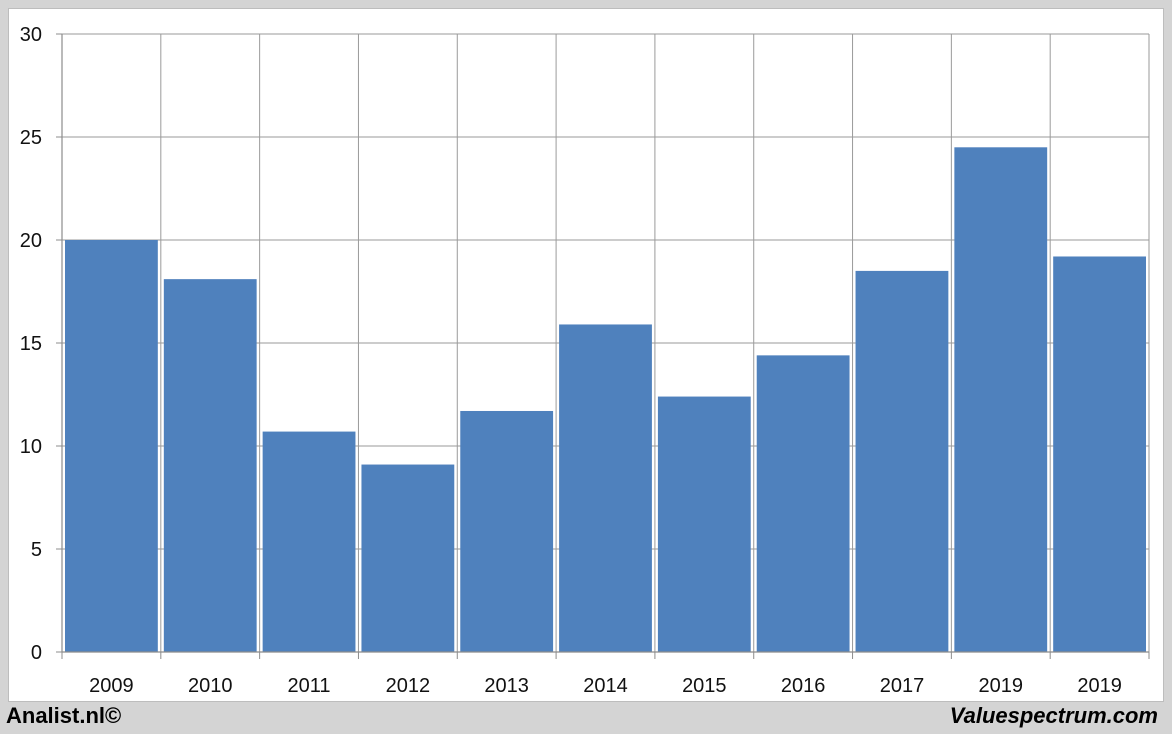 This screenshot has width=1172, height=734. Describe the element at coordinates (111, 446) in the screenshot. I see `bar-2009` at that location.